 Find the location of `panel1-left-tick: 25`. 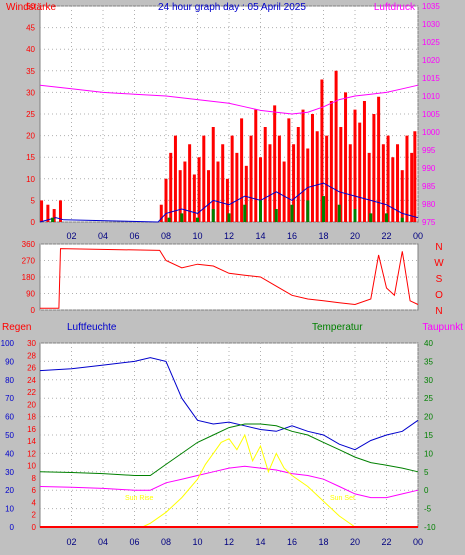

panel1-left-tick: 25 is located at coordinates (30, 114).